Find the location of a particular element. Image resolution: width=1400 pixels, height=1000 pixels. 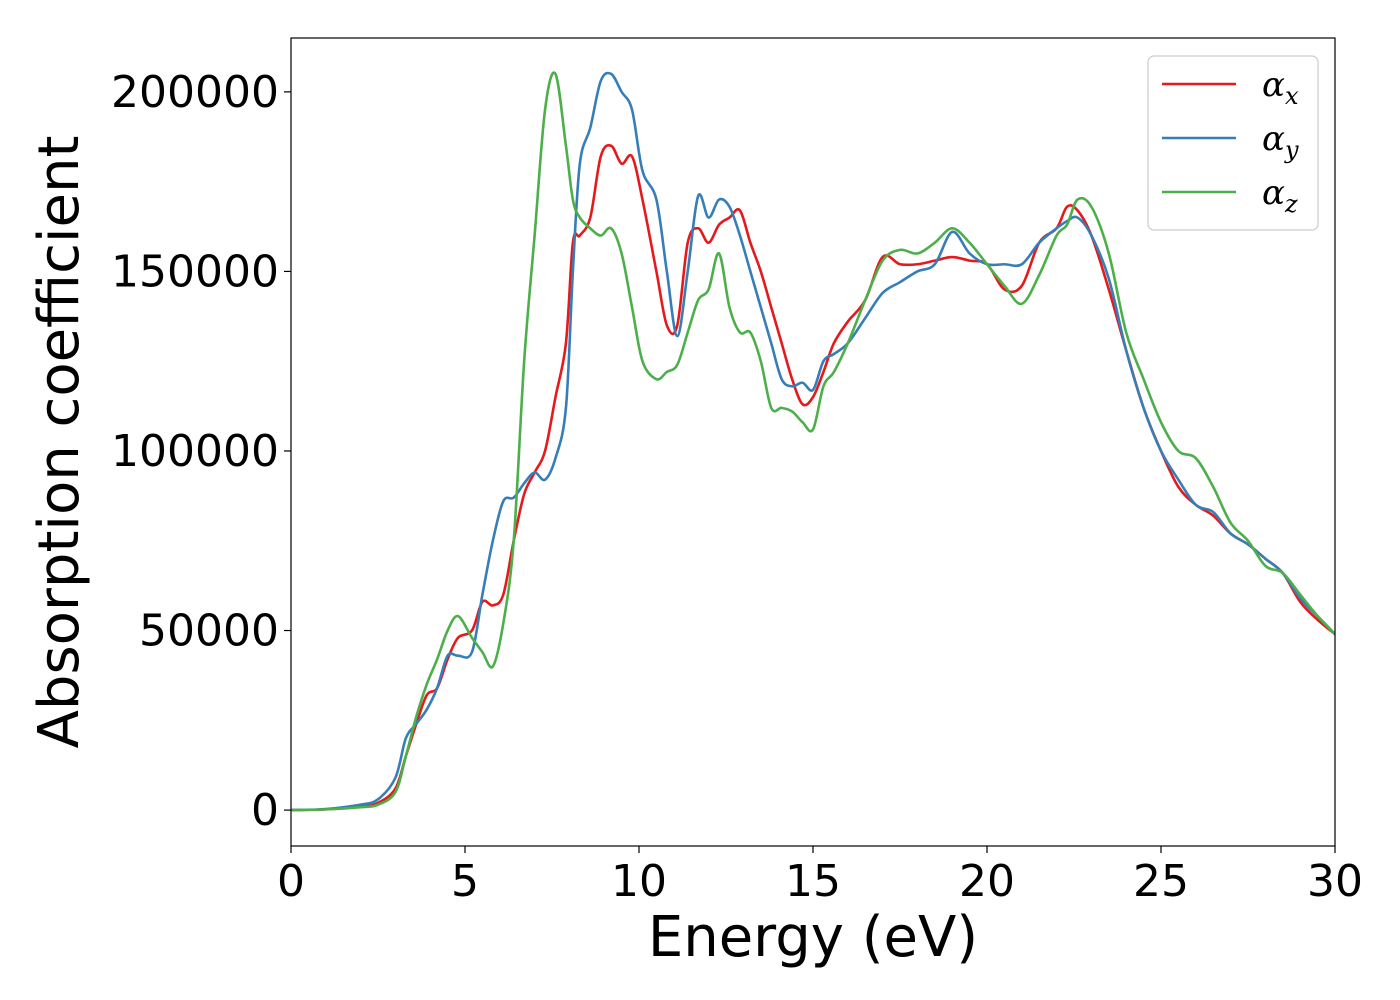

legend-label-y: αy is located at coordinates (1280, 141).